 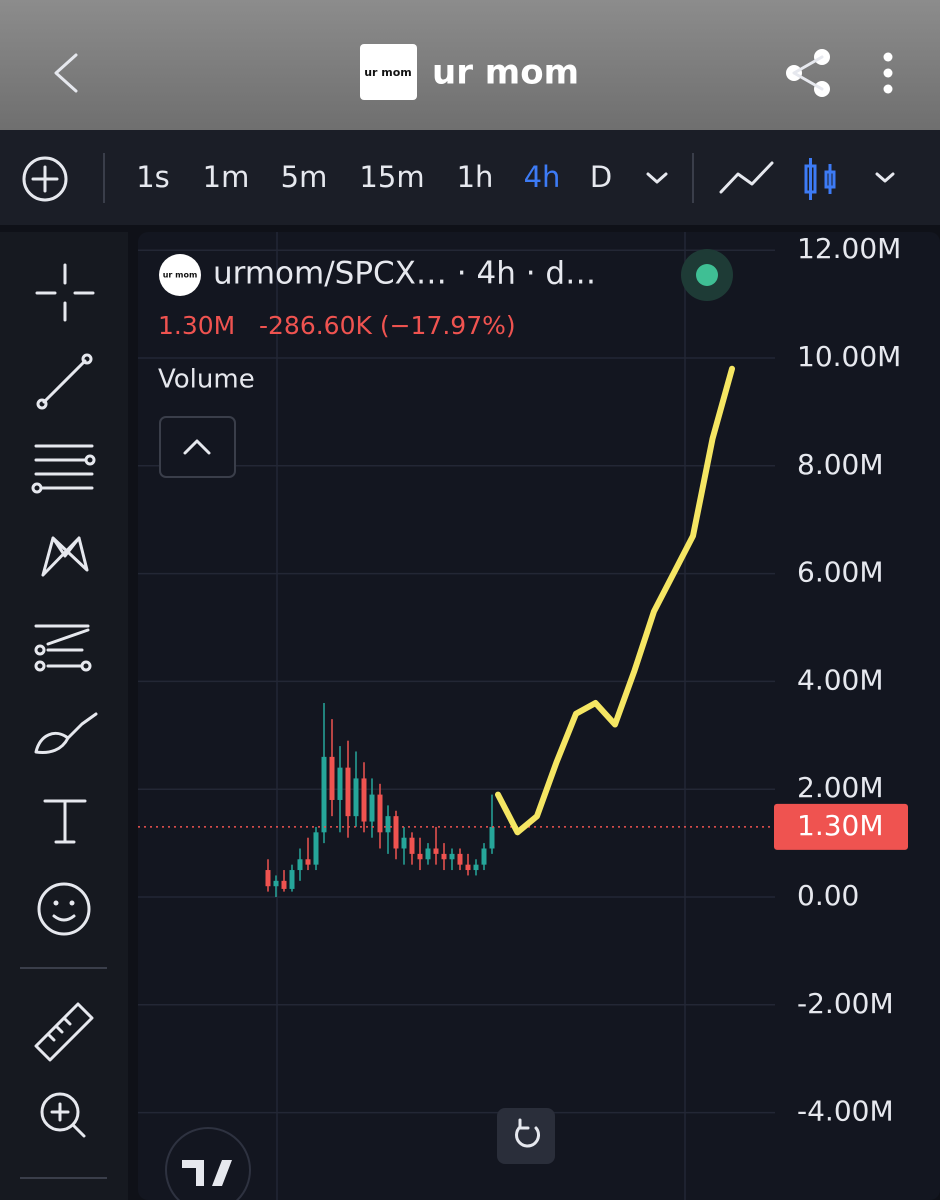 I want to click on share-button, so click(x=808, y=73).